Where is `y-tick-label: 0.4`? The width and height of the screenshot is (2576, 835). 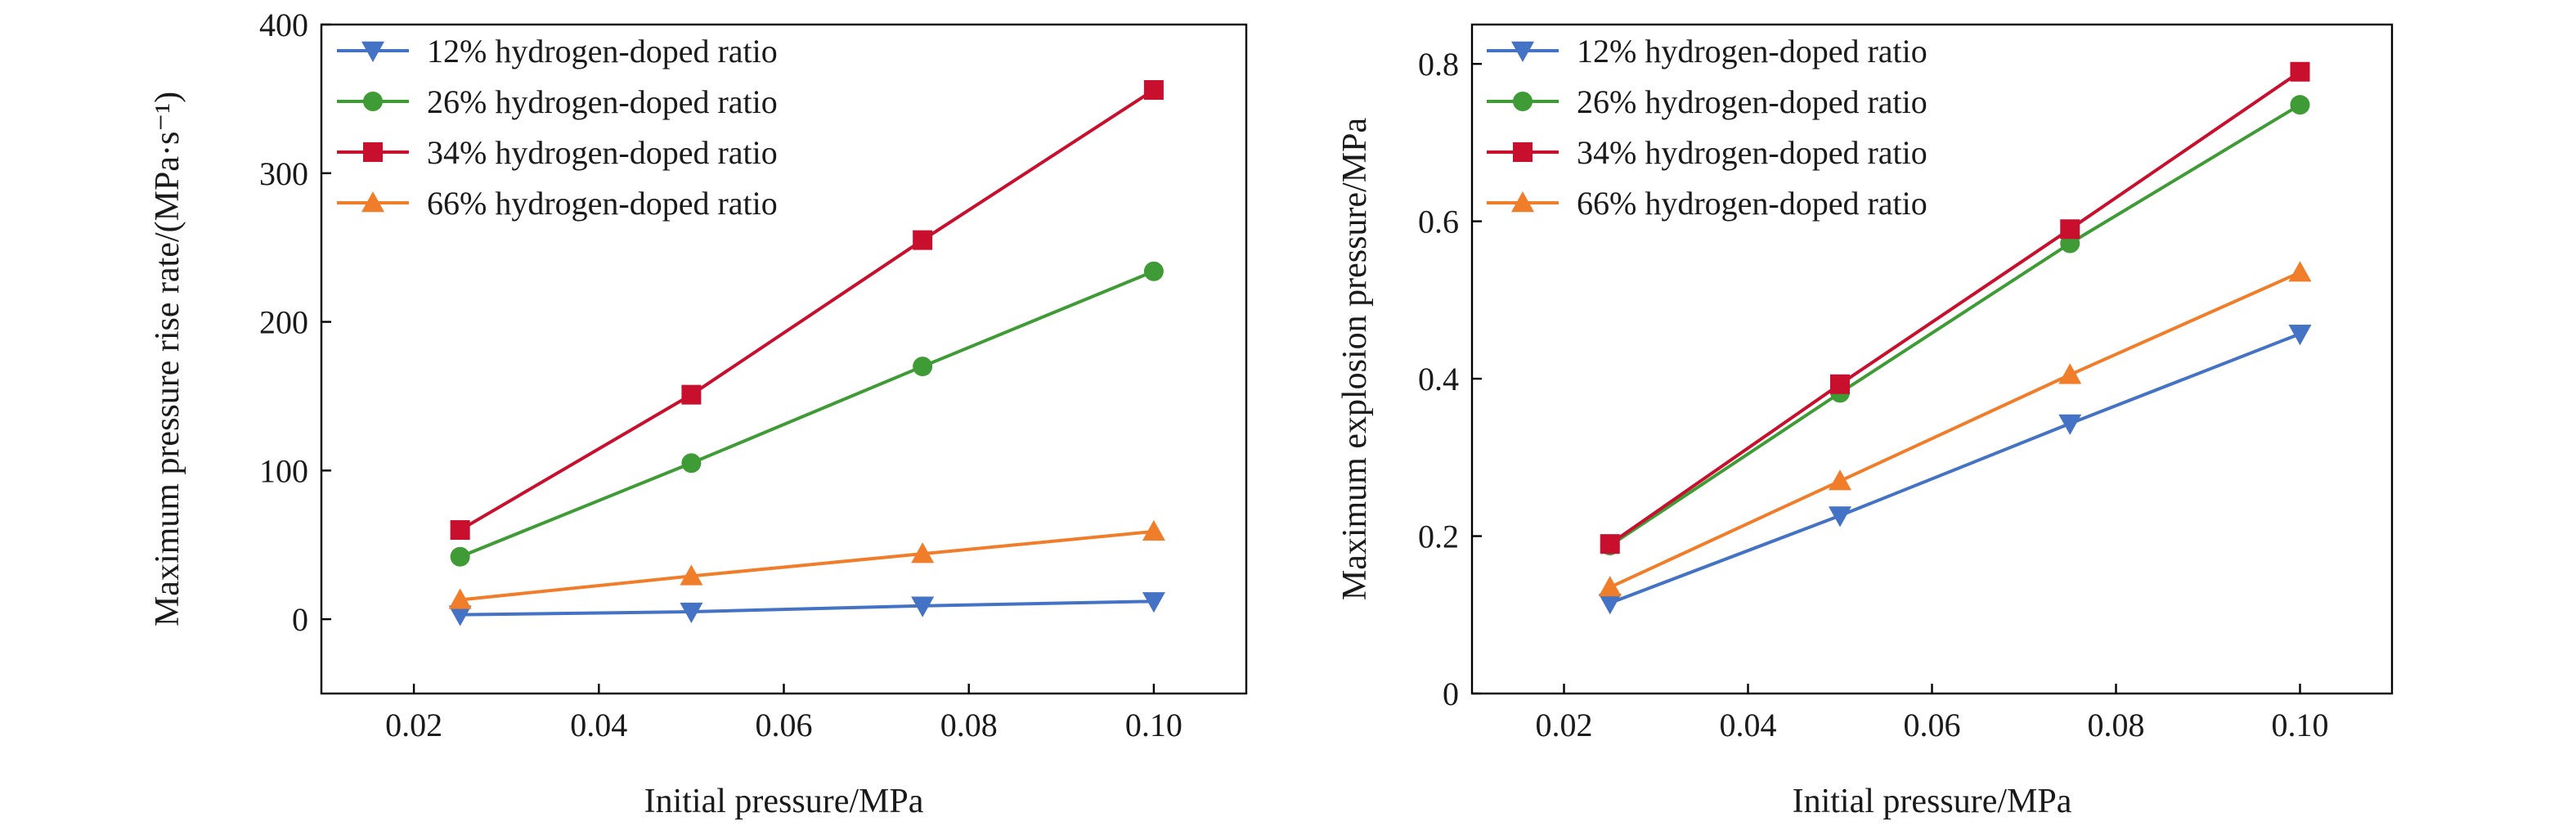
y-tick-label: 0.4 is located at coordinates (1438, 379).